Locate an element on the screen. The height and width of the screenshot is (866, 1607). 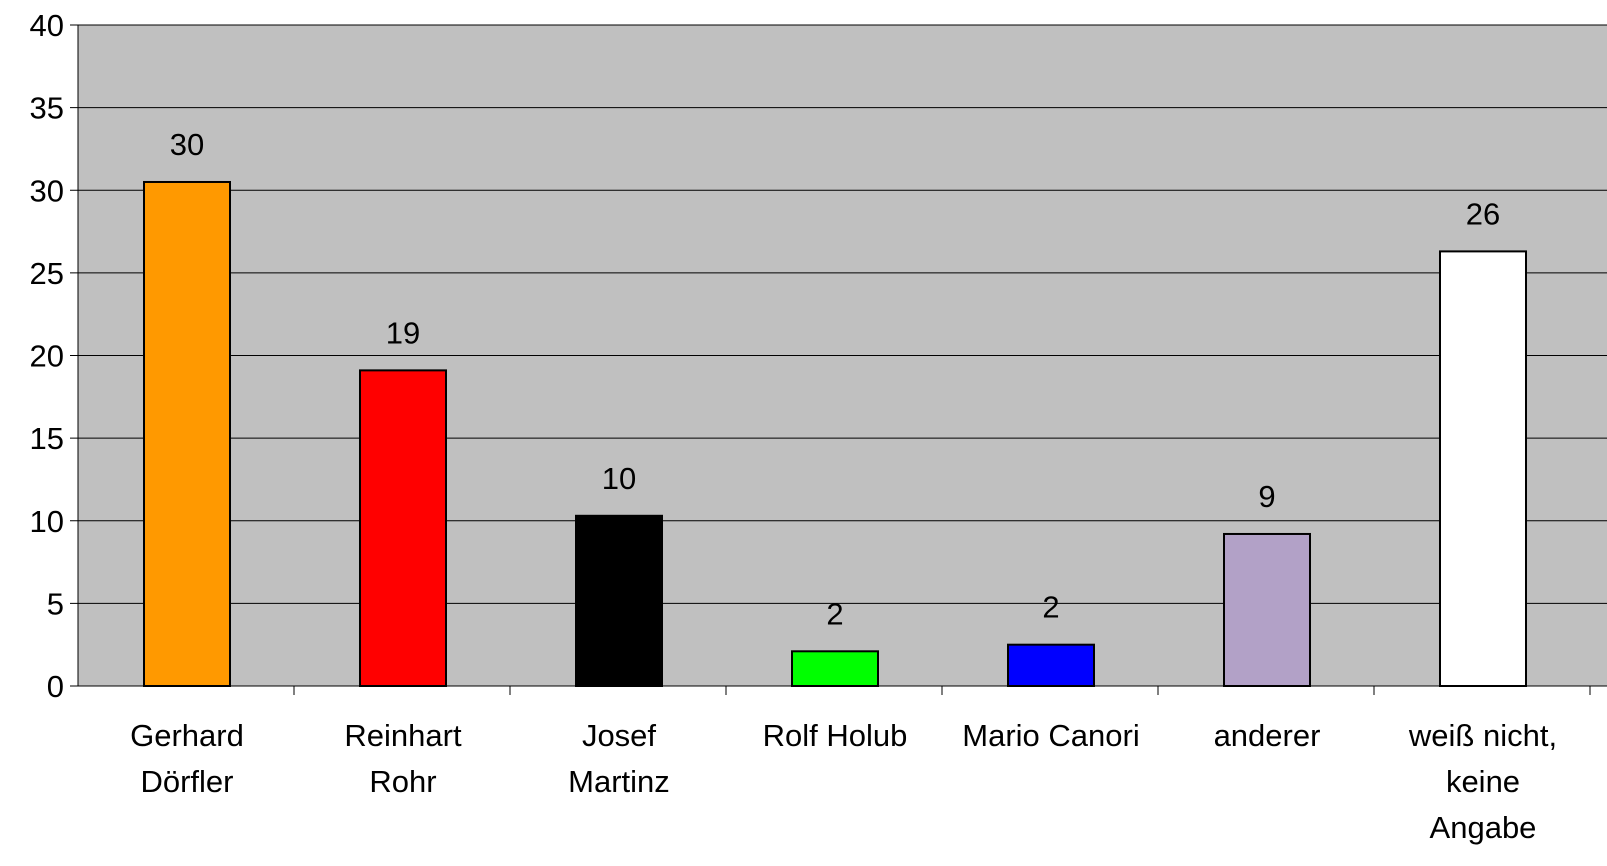
y-tick-label: 30 is located at coordinates (47, 190).